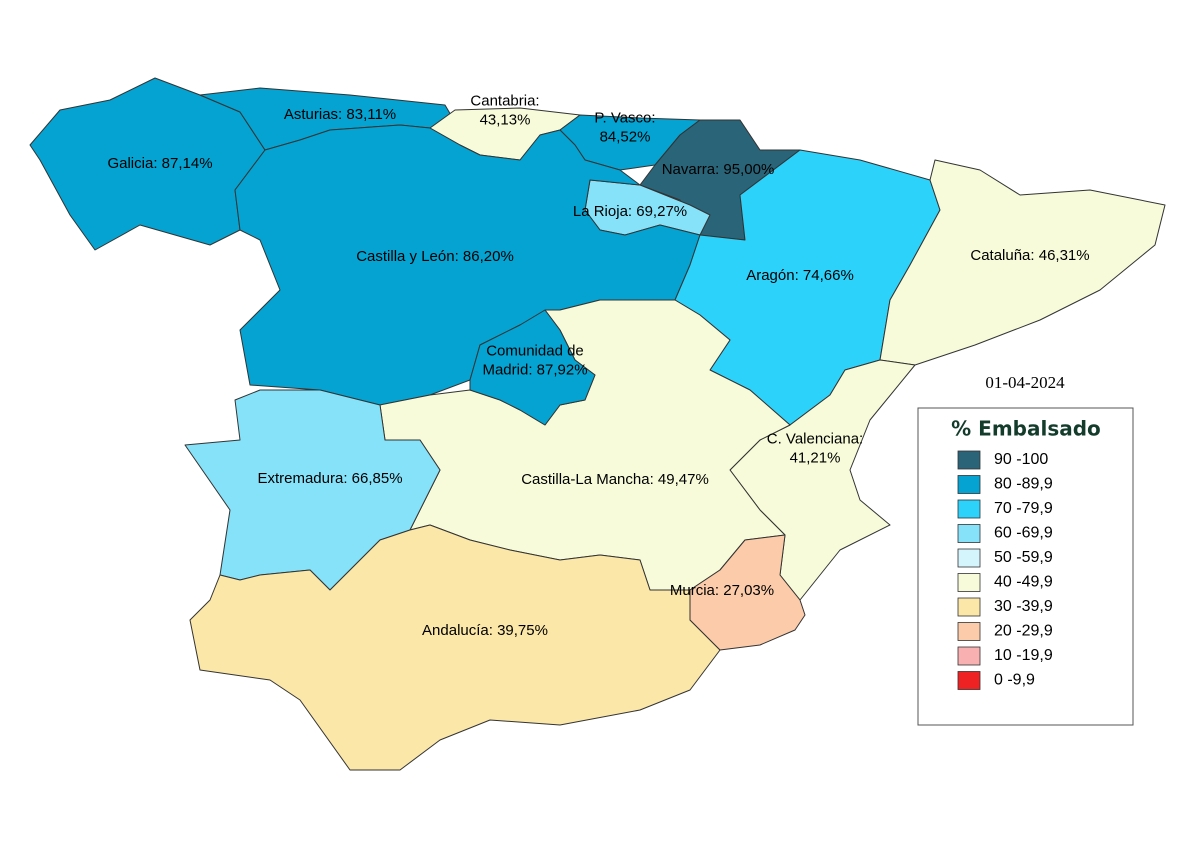 Image resolution: width=1200 pixels, height=859 pixels. Describe the element at coordinates (1029, 255) in the screenshot. I see `region-label: Cataluña: 46,31%` at that location.